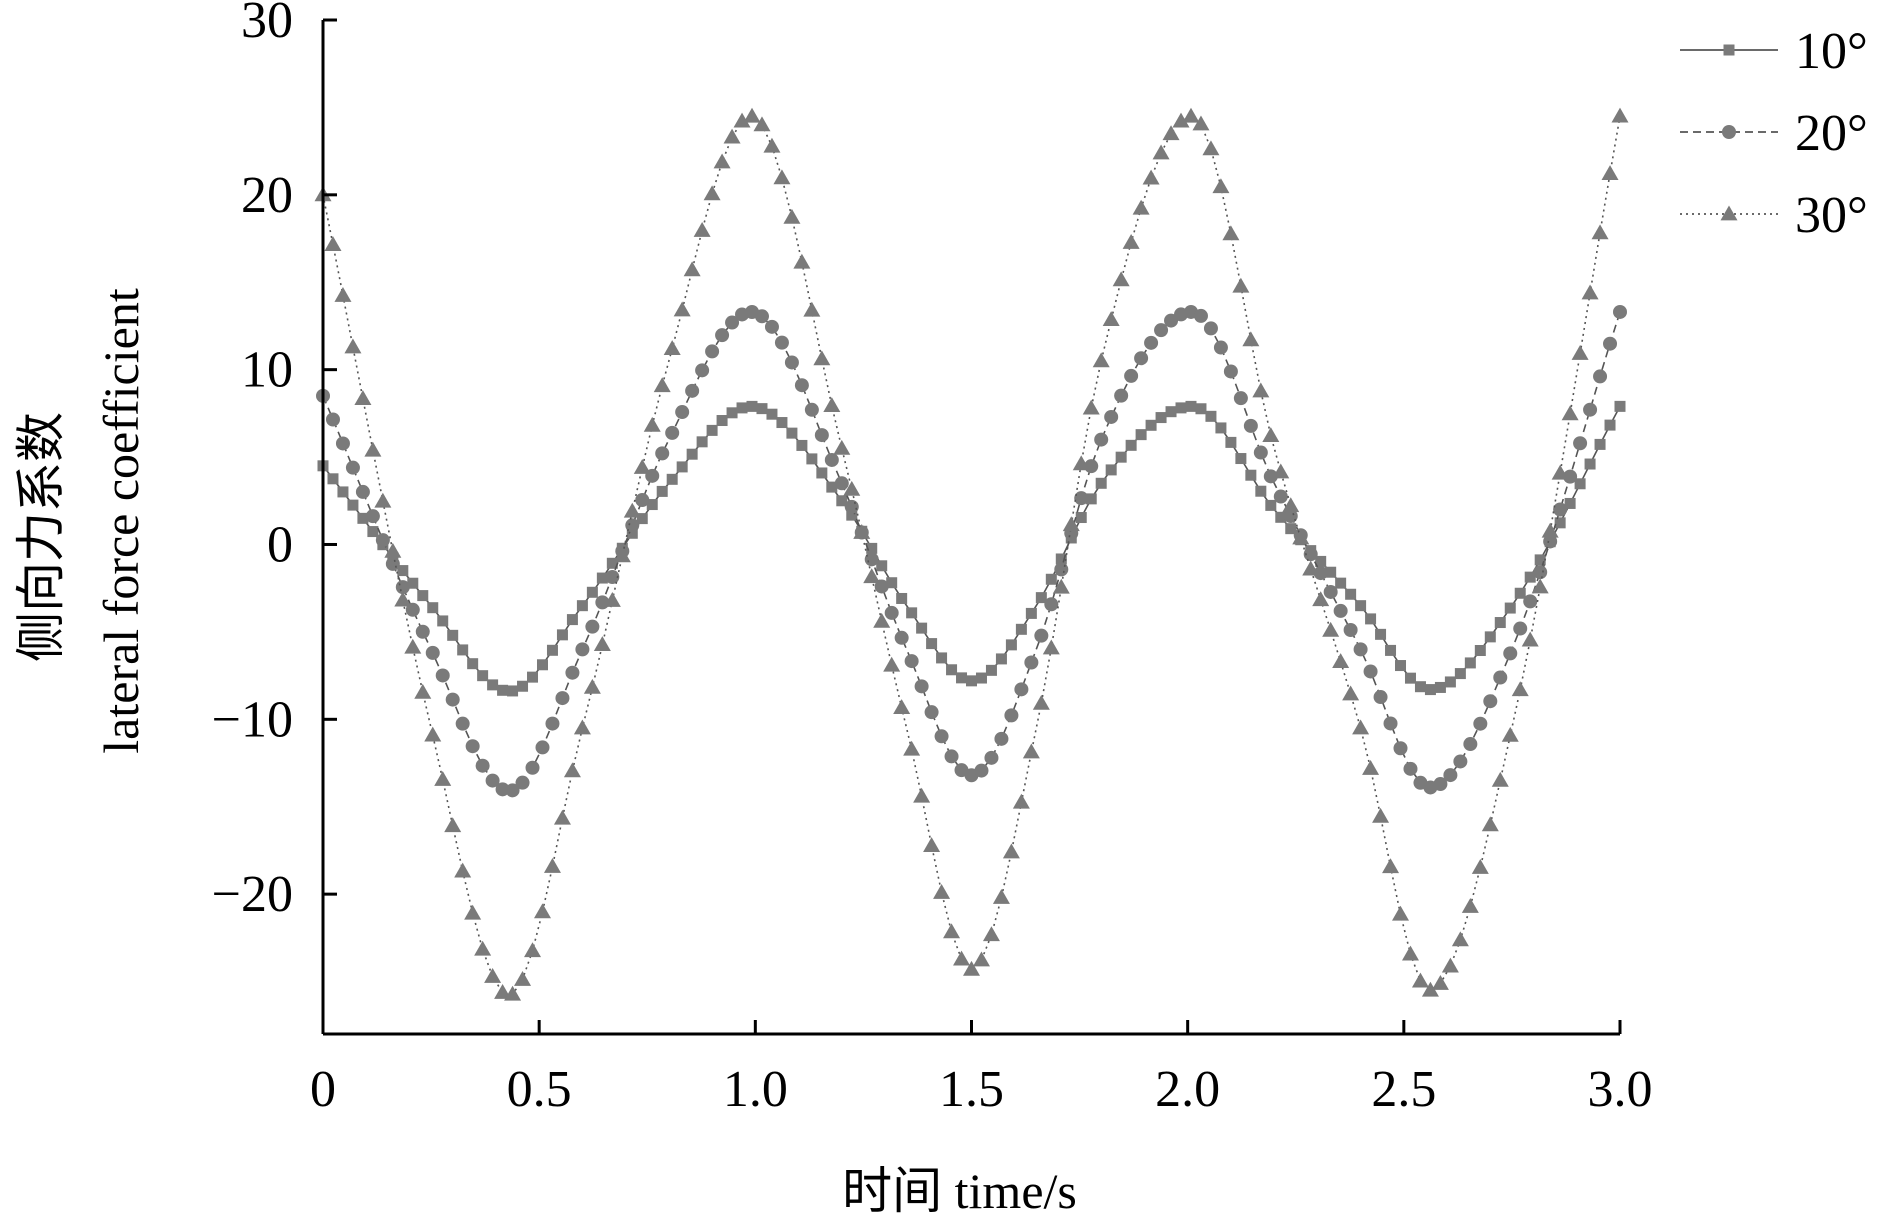 The height and width of the screenshot is (1215, 1890). I want to click on legend-marker, so click(1729, 50).